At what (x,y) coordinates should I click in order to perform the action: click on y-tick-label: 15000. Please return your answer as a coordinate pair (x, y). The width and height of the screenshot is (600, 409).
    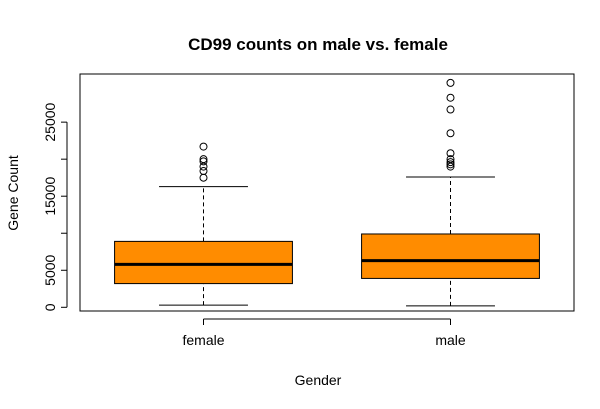
    Looking at the image, I should click on (50, 196).